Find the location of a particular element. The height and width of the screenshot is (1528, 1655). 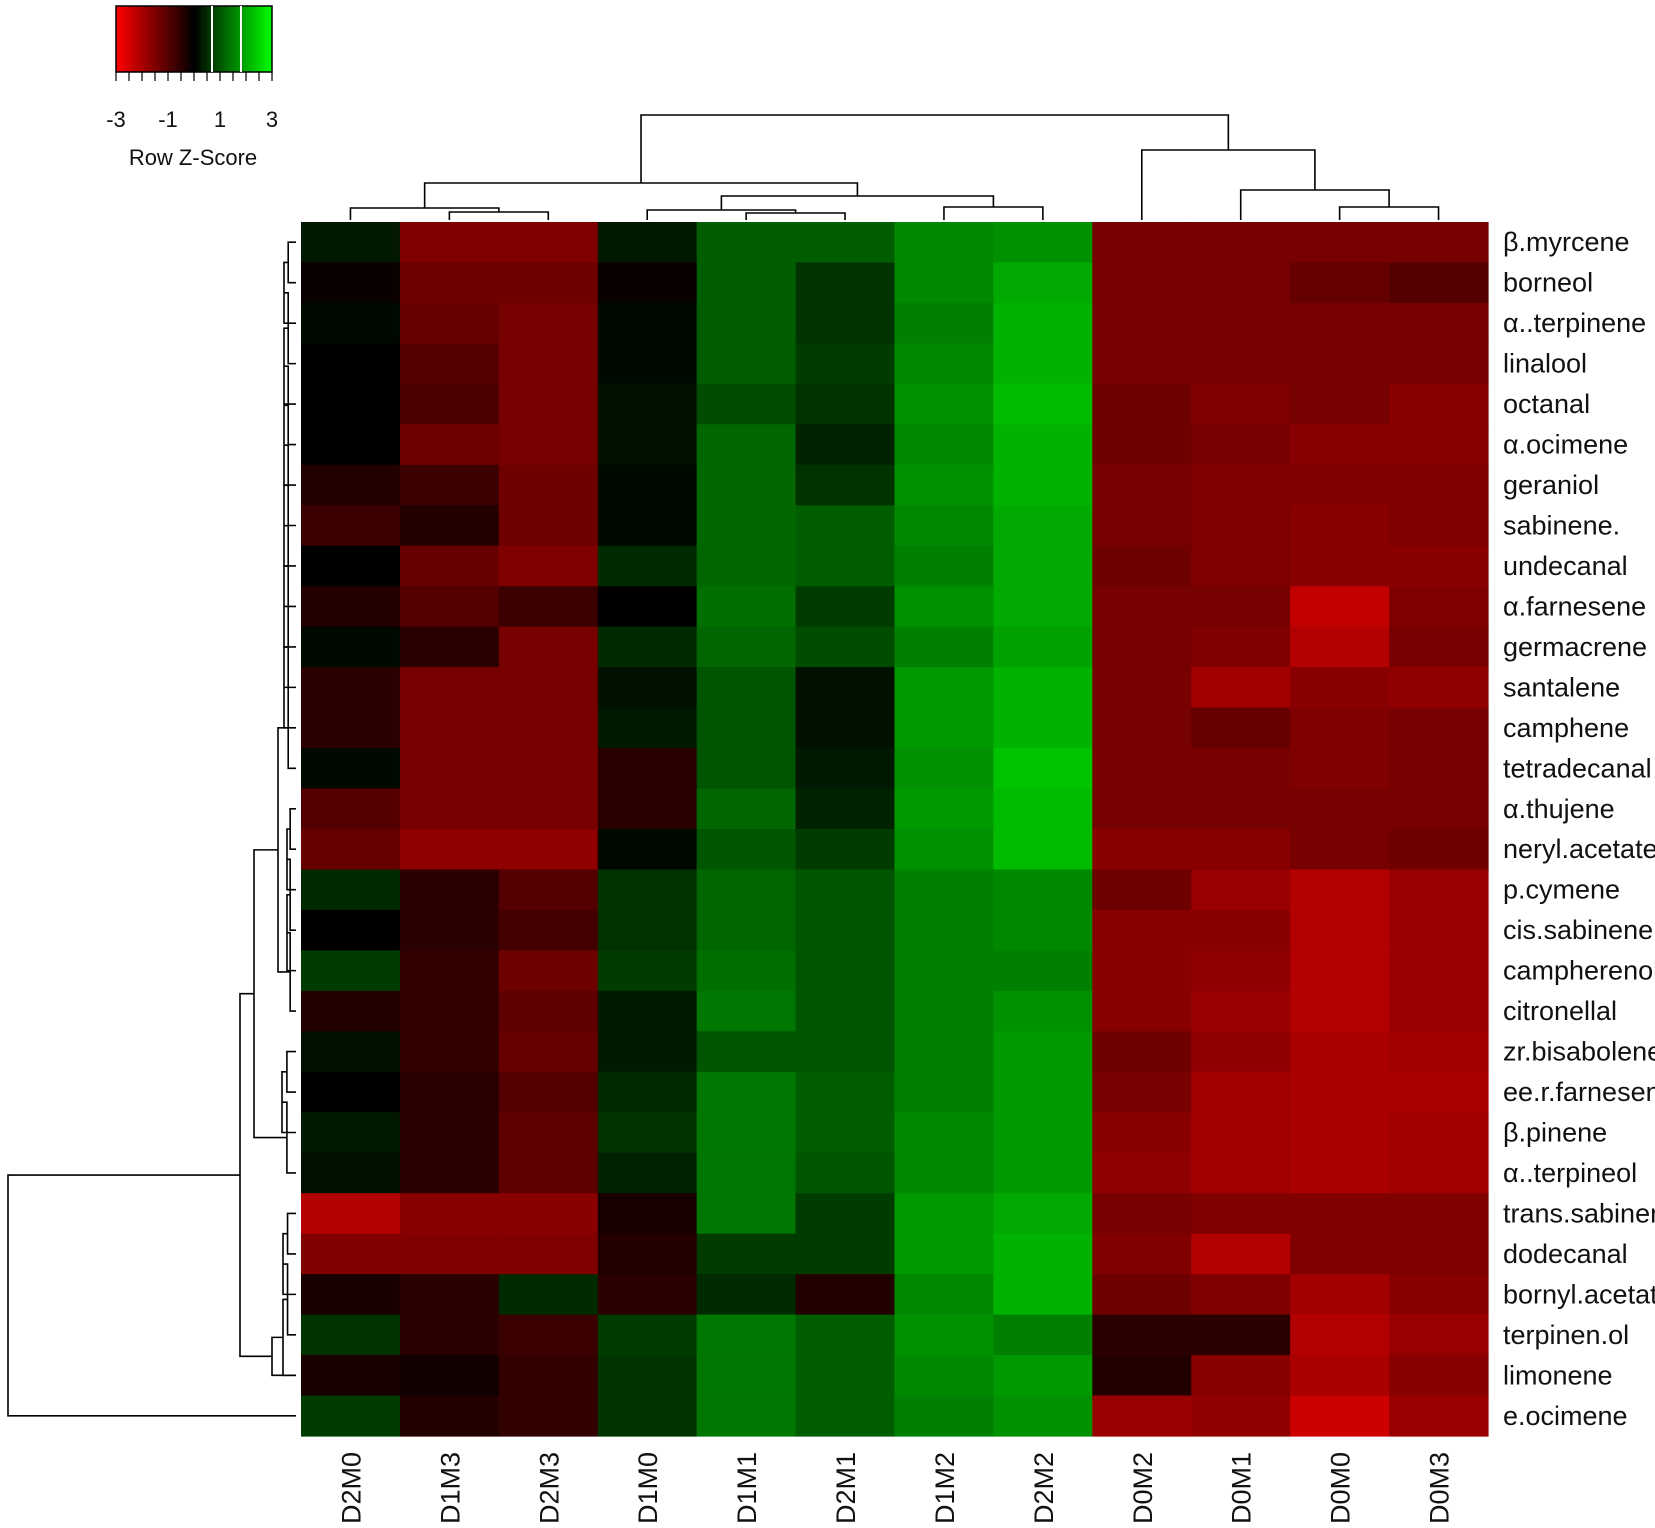

row-label: trans.sabinene is located at coordinates (1579, 1213).